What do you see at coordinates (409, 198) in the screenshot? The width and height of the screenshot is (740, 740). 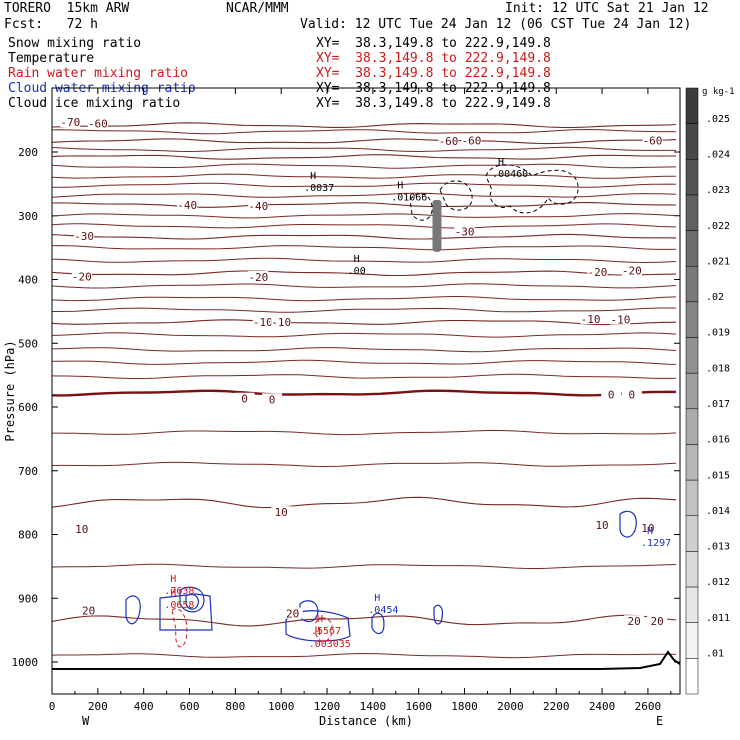 I see `max-value-label: .01066` at bounding box center [409, 198].